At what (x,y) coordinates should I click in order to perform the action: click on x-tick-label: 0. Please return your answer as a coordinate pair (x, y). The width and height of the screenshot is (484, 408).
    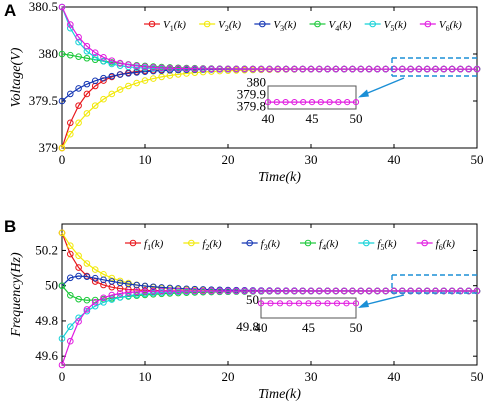
    Looking at the image, I should click on (62, 159).